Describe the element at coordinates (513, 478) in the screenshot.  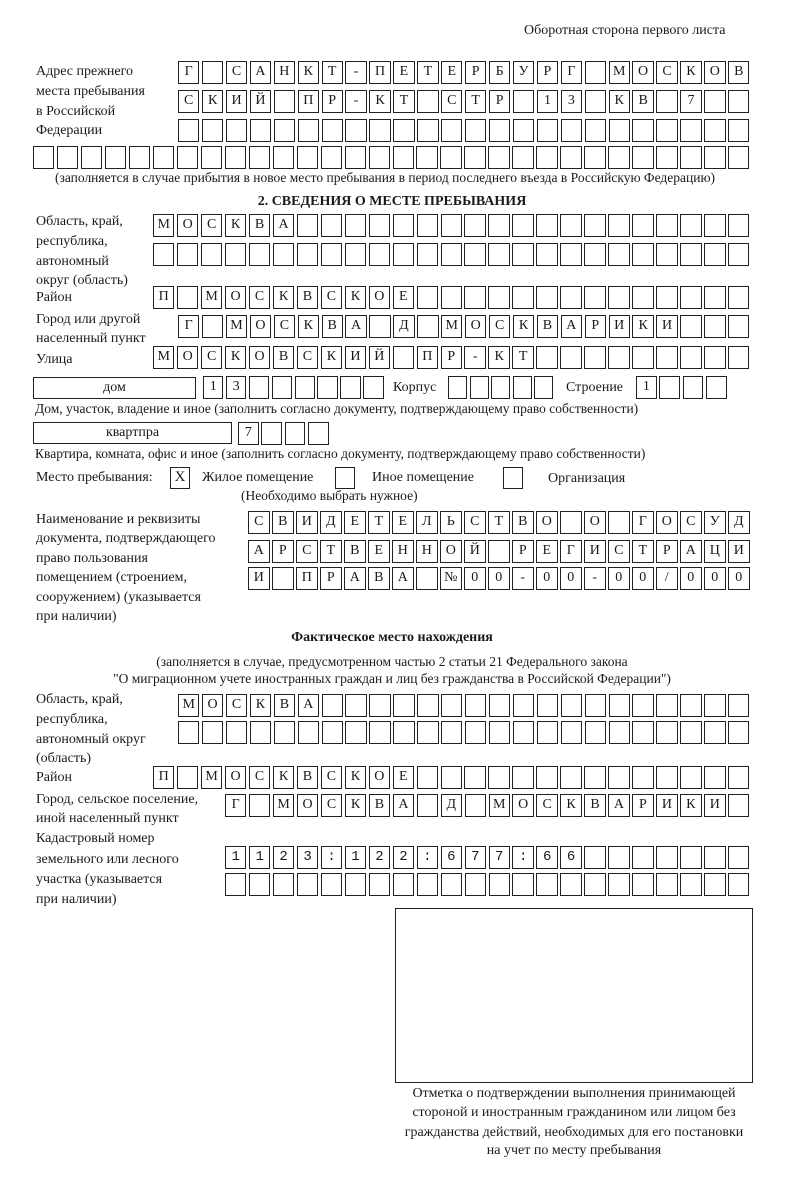
I see `checkbox-organization` at that location.